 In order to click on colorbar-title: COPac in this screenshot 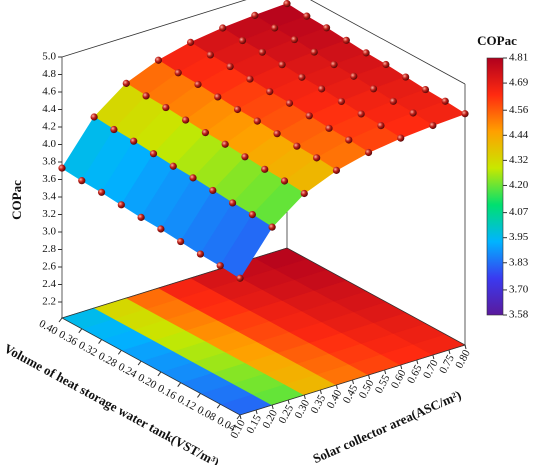, I will do `click(497, 40)`.